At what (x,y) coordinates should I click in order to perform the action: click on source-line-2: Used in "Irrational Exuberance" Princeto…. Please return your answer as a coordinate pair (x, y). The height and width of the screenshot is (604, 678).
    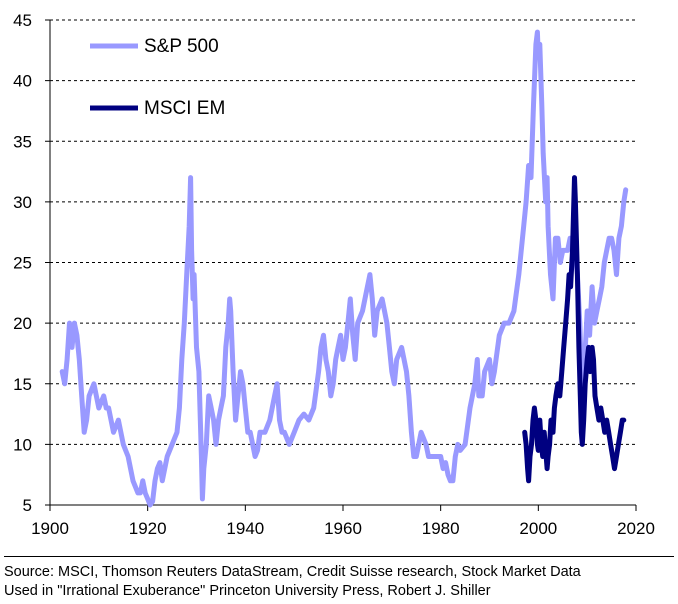
    Looking at the image, I should click on (247, 591).